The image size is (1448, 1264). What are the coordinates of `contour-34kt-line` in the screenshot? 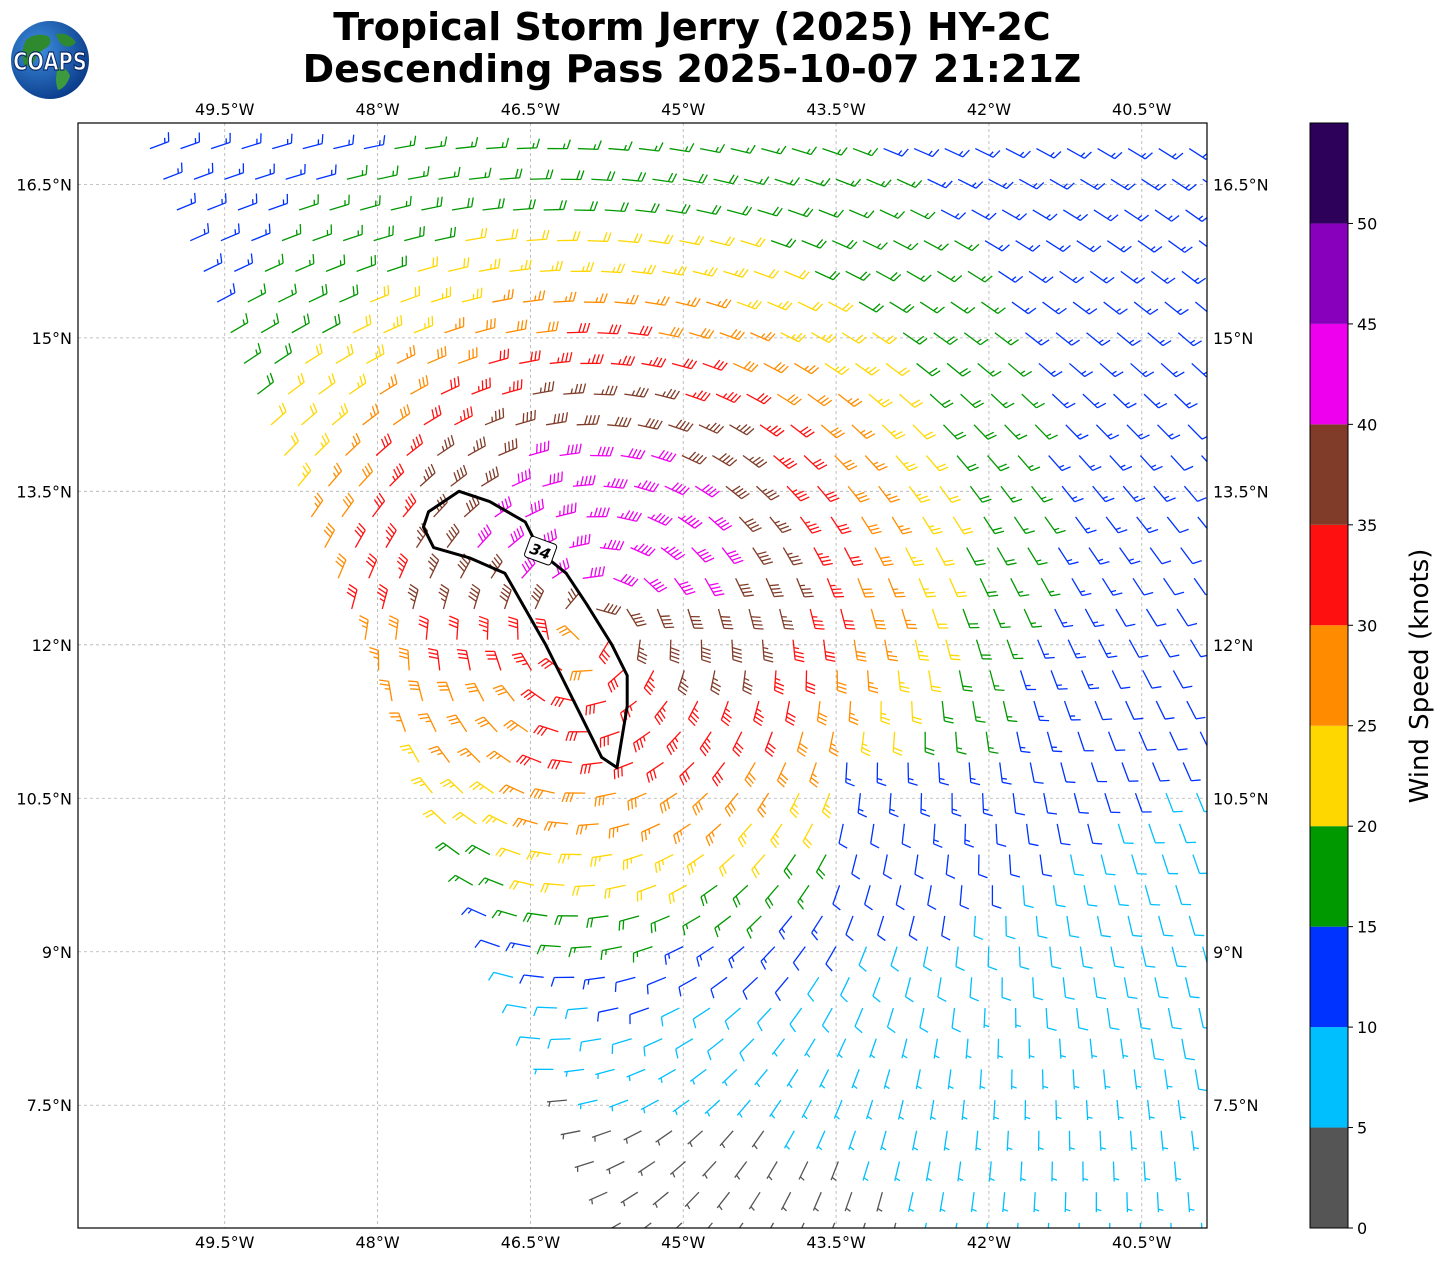 It's located at (525, 629).